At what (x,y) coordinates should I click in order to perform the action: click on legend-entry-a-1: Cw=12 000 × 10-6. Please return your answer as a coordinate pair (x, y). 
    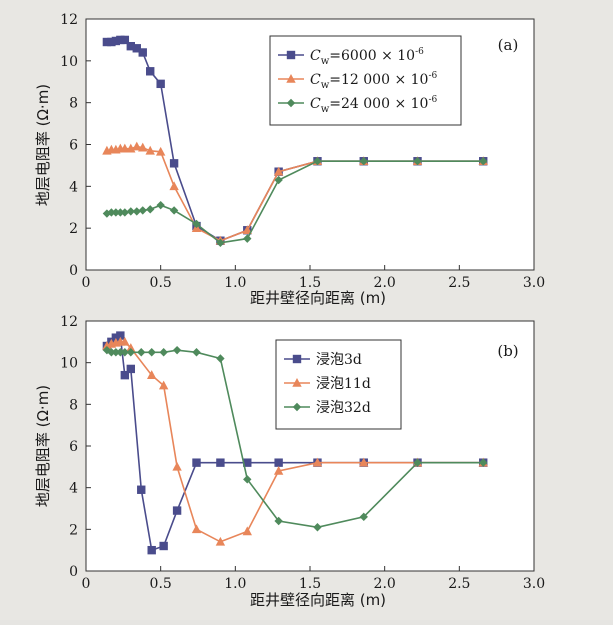
    Looking at the image, I should click on (357, 81).